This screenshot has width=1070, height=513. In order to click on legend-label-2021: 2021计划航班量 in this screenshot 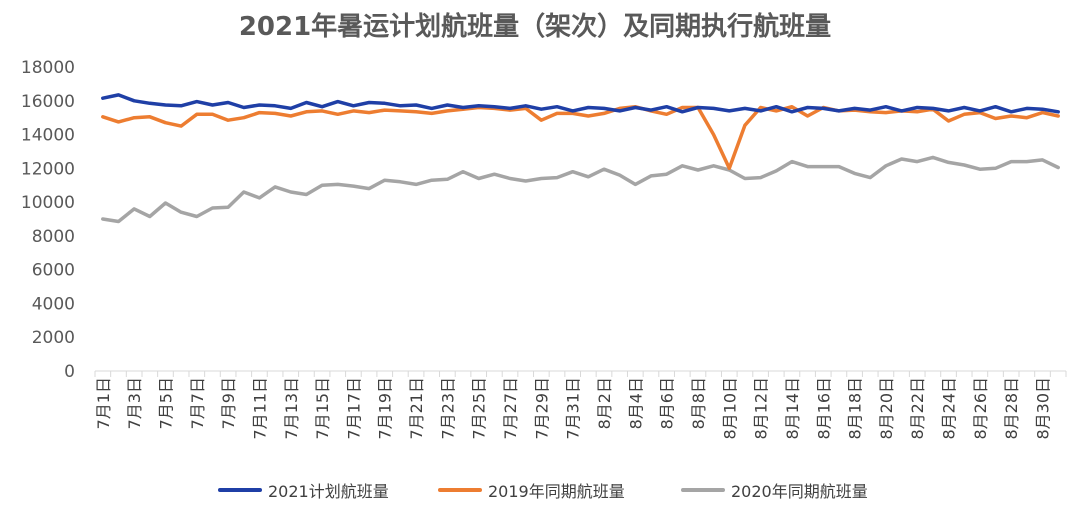, I will do `click(328, 491)`.